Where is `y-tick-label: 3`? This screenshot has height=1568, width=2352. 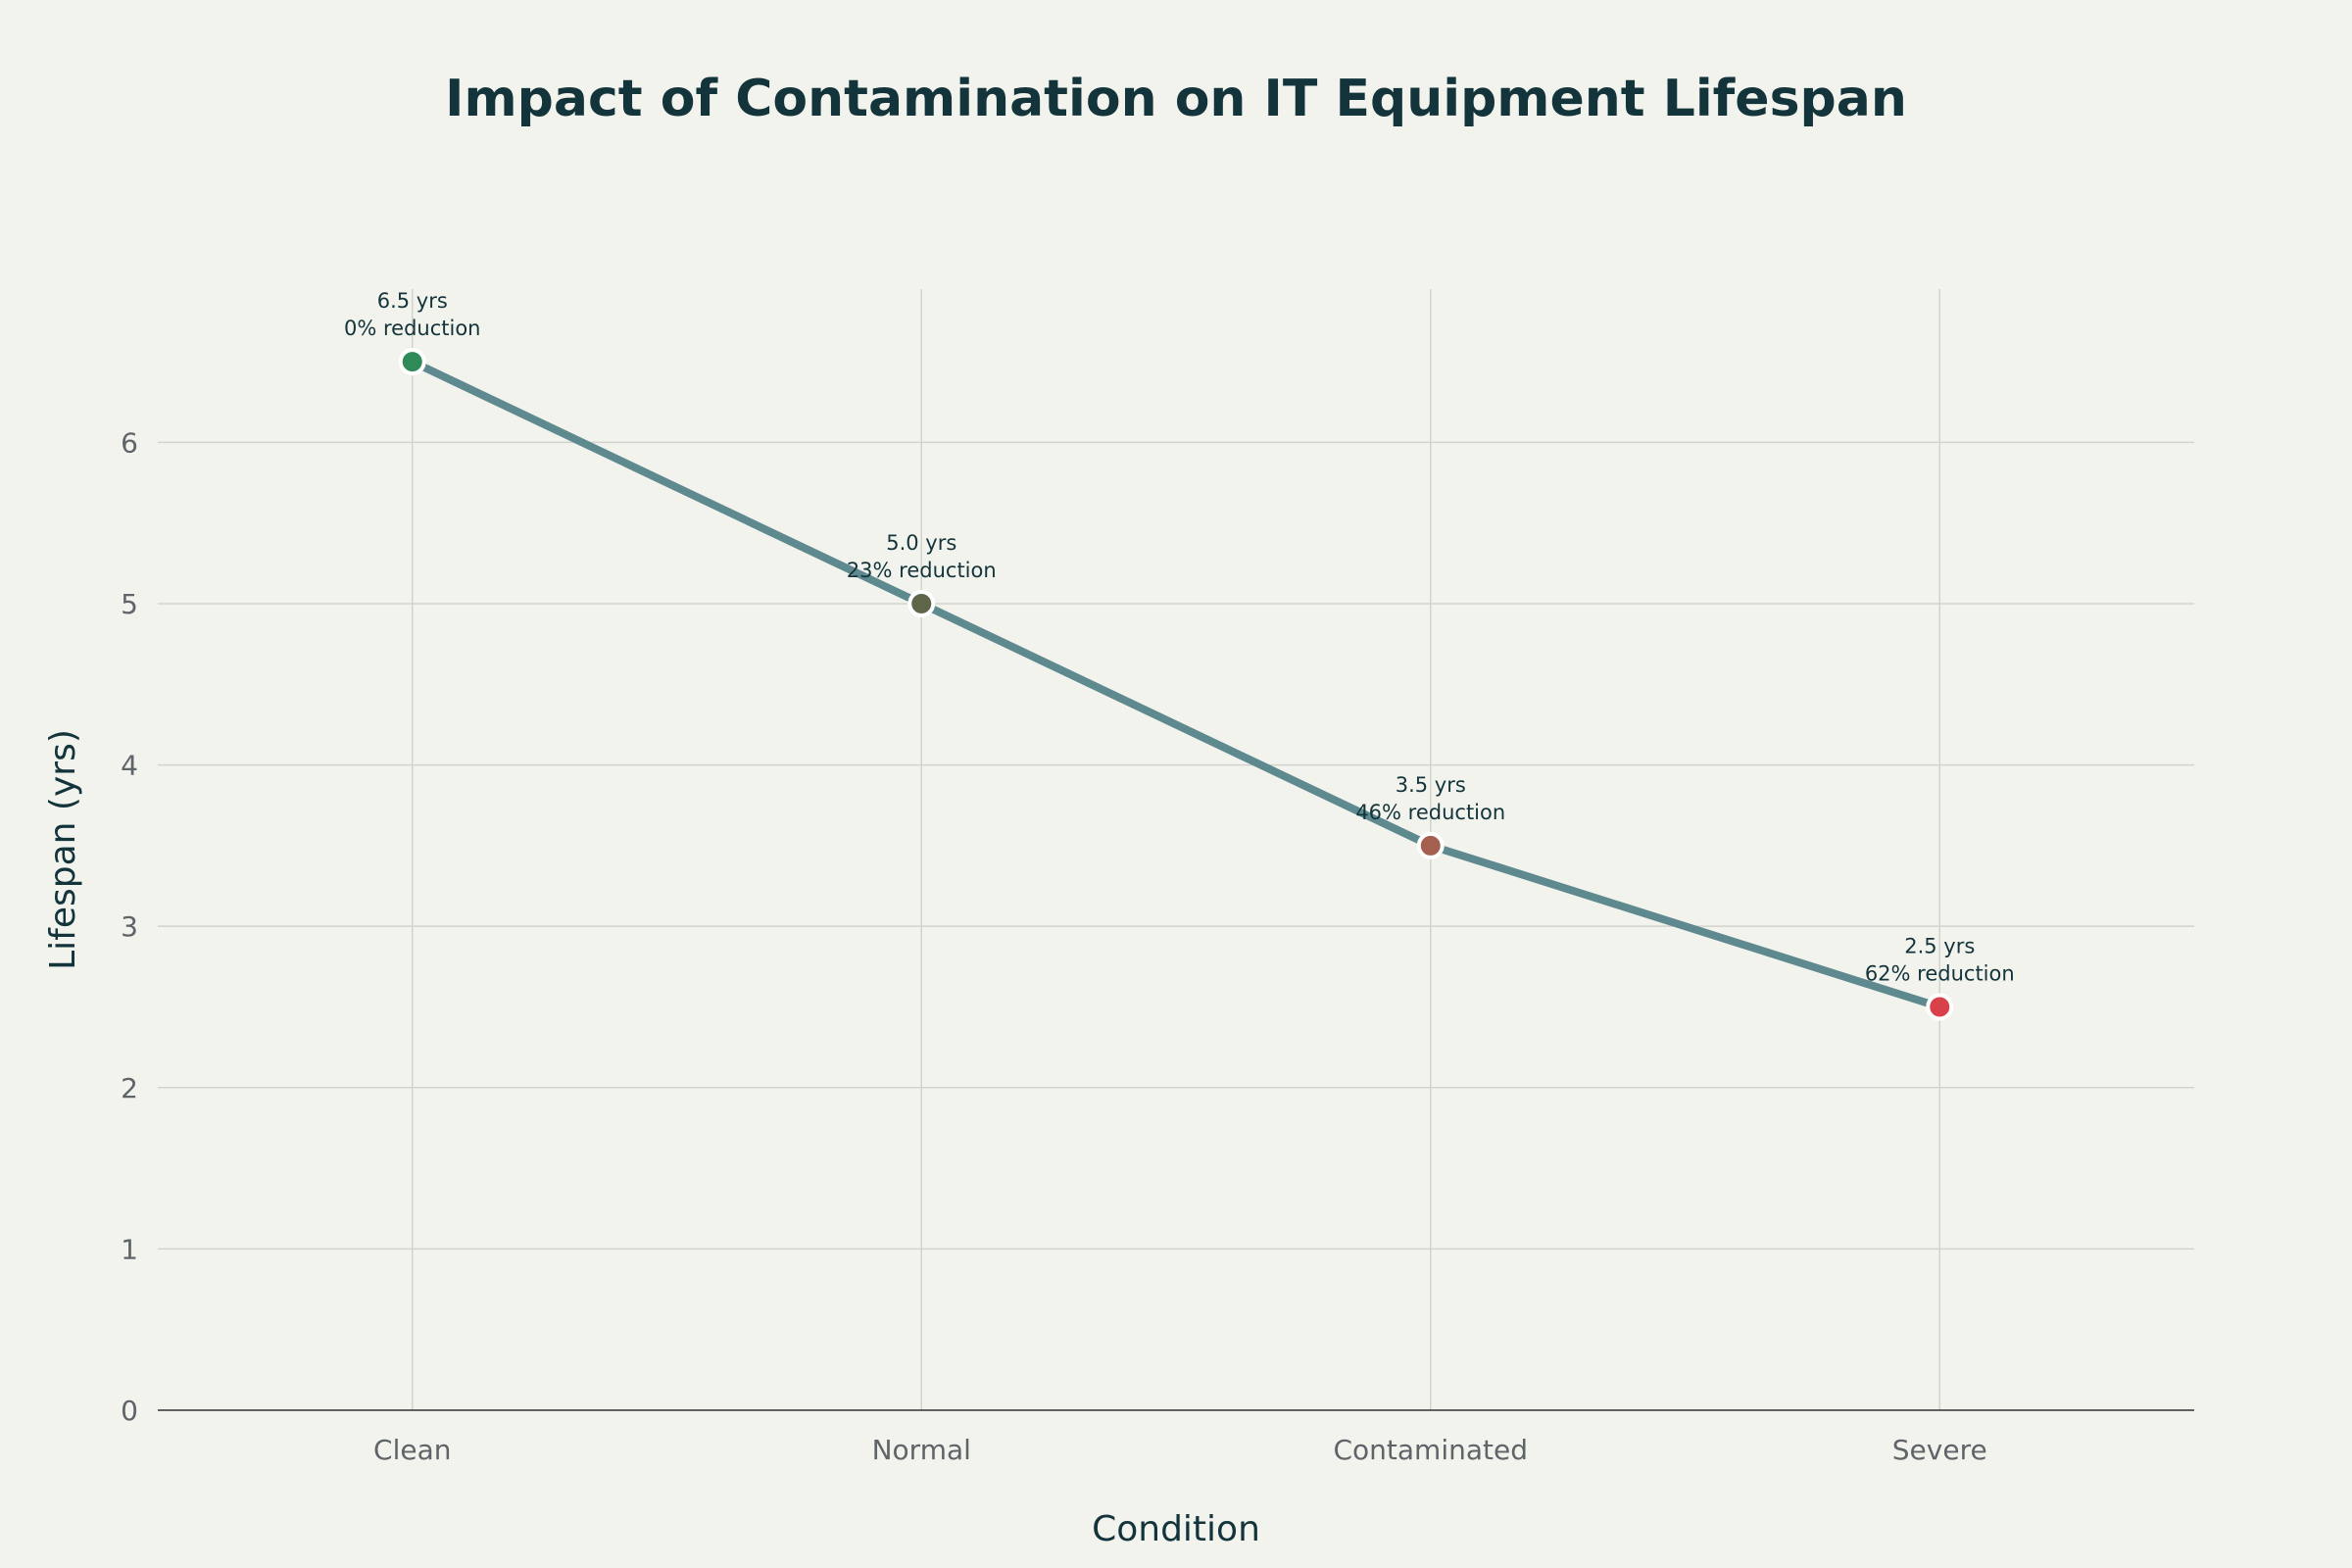
y-tick-label: 3 is located at coordinates (129, 926).